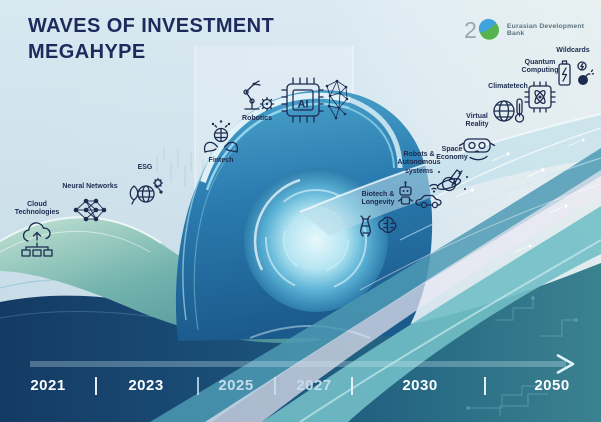 This screenshot has width=601, height=422. I want to click on tech-label-biotech-longevity: Biotech & Longevity, so click(378, 199).